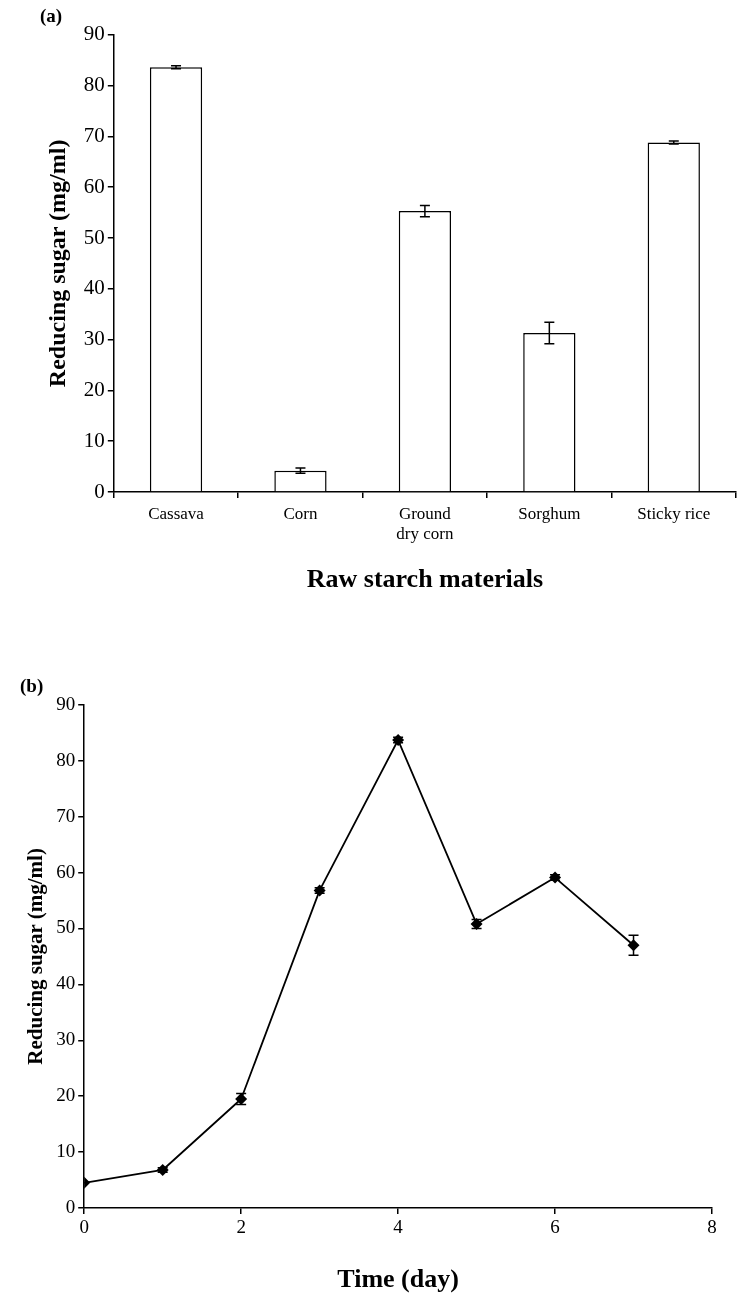 The image size is (738, 1312). What do you see at coordinates (712, 1227) in the screenshot?
I see `x-tick-label: 8` at bounding box center [712, 1227].